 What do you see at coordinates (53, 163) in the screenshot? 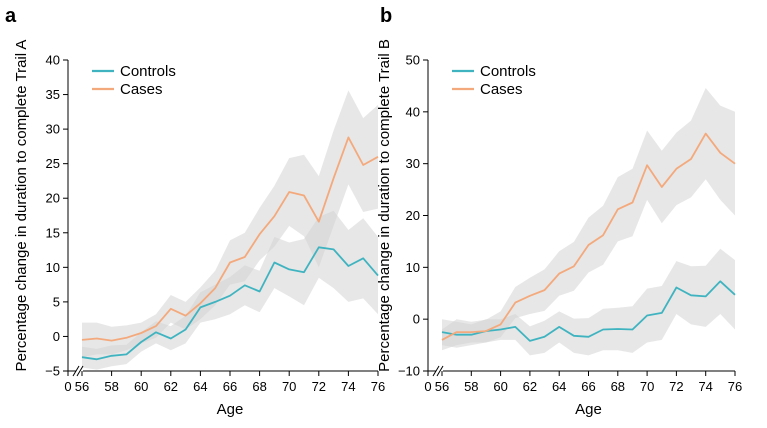
I see `y-tick-label: 25` at bounding box center [53, 163].